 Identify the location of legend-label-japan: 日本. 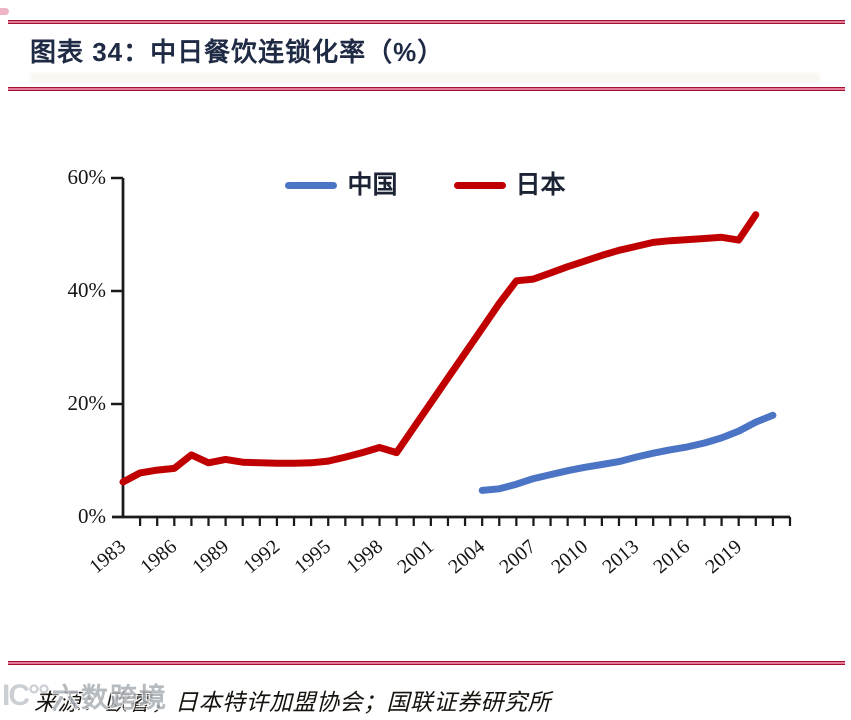
(540, 185).